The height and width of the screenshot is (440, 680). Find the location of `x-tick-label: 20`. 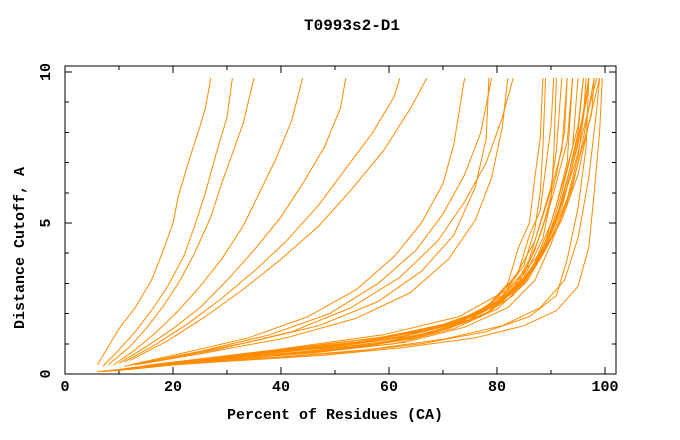

x-tick-label: 20 is located at coordinates (173, 387).